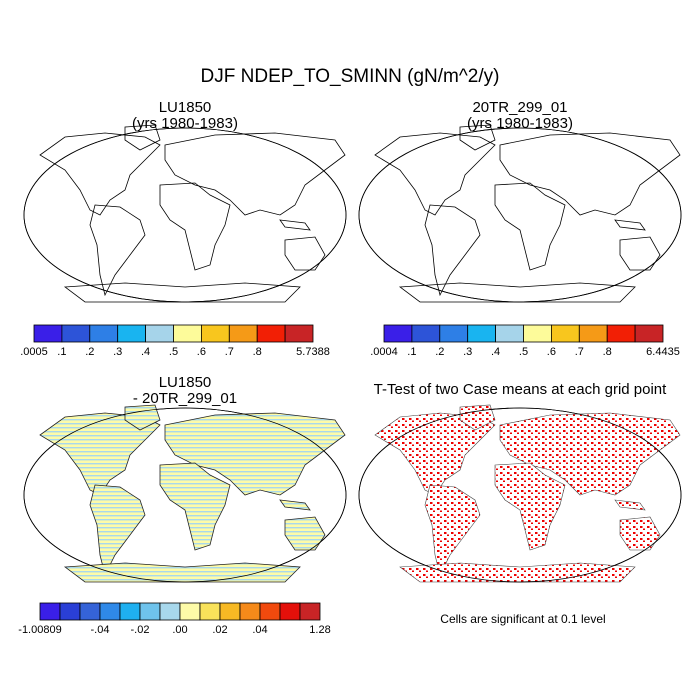 The image size is (700, 700). What do you see at coordinates (519, 107) in the screenshot?
I see `panel-title: 20TR_299_01` at bounding box center [519, 107].